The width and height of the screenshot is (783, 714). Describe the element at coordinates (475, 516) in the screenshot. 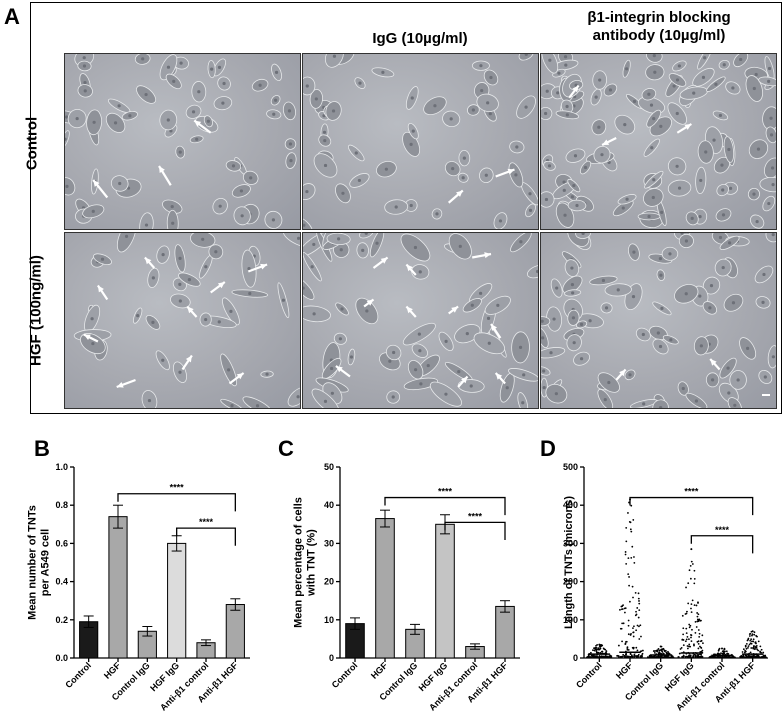

I see `significance-label-c: ****` at that location.